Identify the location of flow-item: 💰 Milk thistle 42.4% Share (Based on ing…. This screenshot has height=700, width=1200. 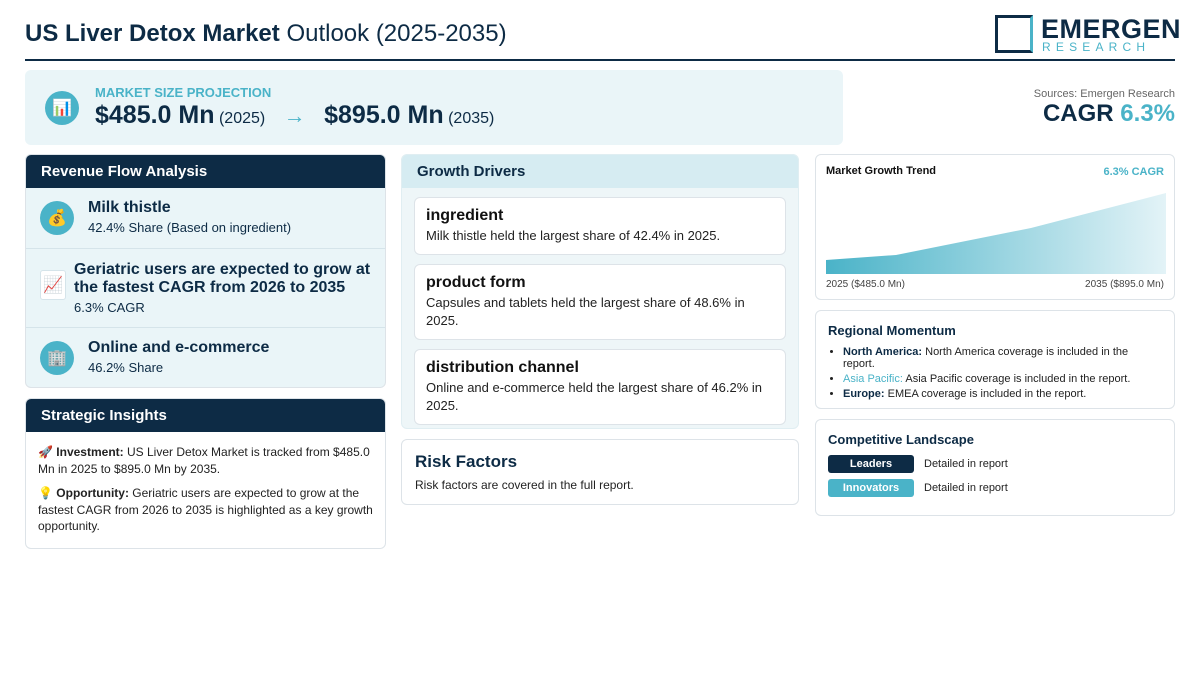
(205, 218).